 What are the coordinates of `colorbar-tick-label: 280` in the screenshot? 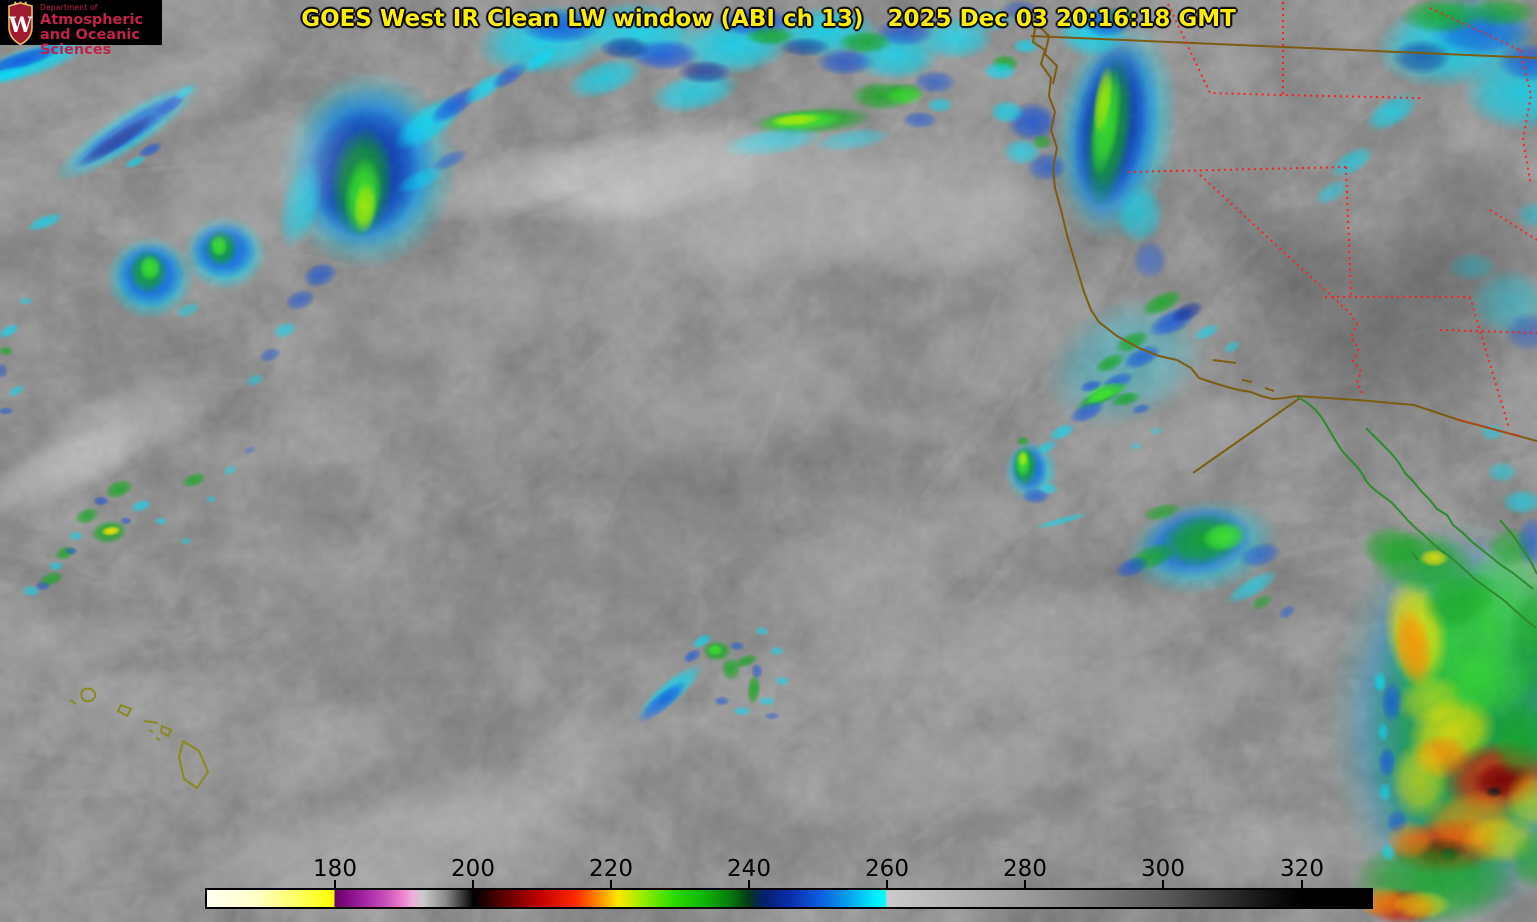 It's located at (1025, 869).